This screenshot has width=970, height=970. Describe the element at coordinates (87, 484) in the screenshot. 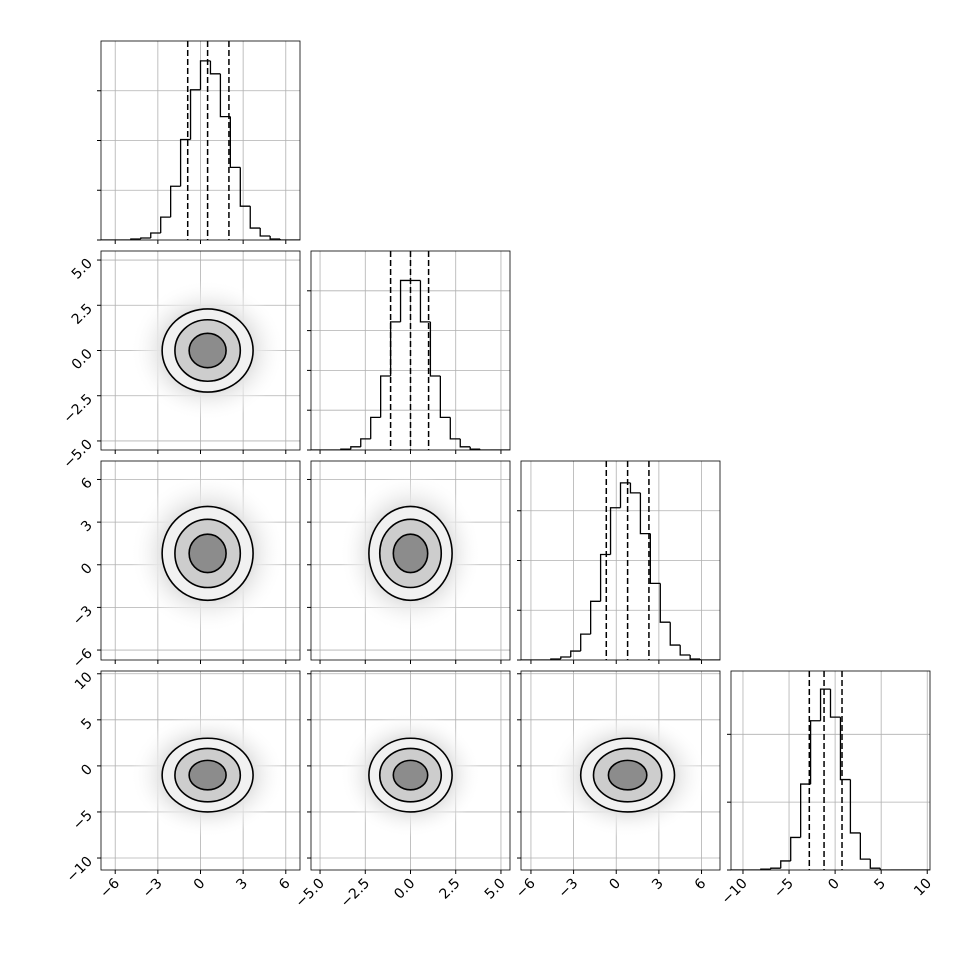

I see `y-tick-label: 6` at that location.